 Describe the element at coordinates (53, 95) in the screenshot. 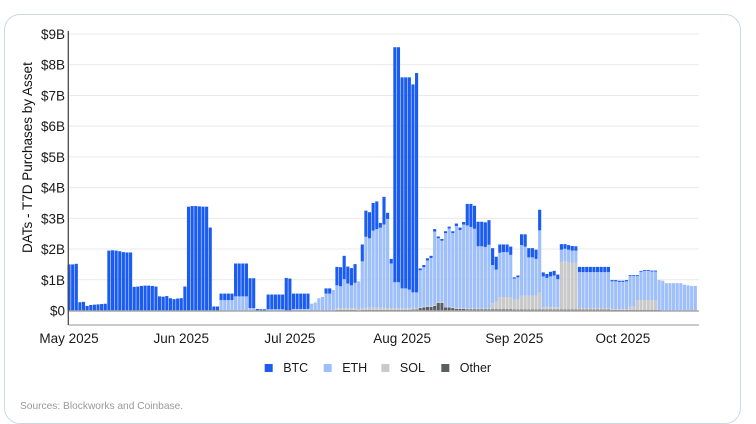

I see `svg-text: $7B` at that location.